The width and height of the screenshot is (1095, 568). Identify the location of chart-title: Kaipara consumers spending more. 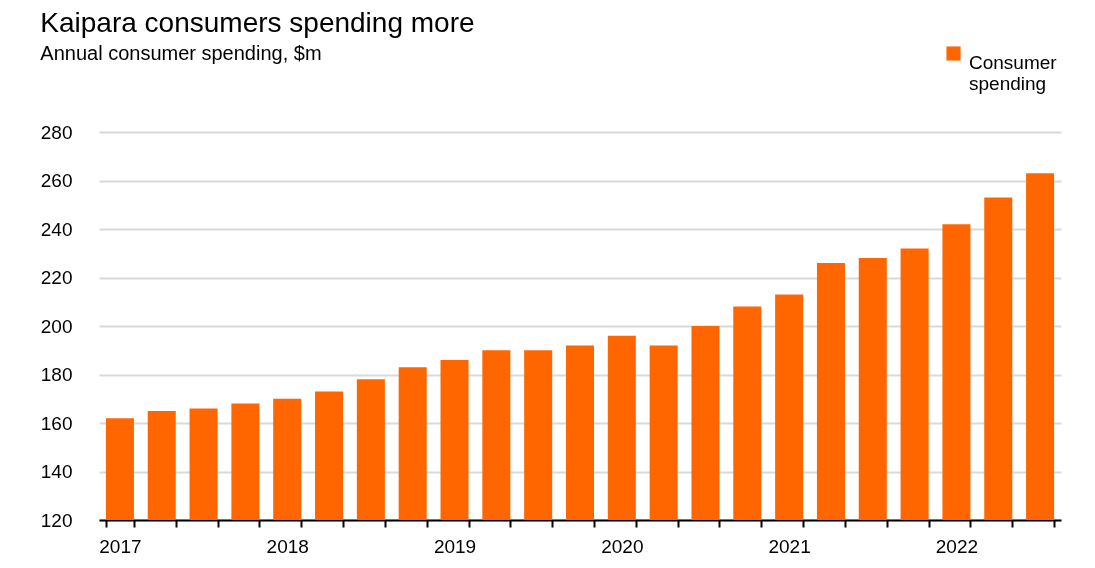
(257, 22).